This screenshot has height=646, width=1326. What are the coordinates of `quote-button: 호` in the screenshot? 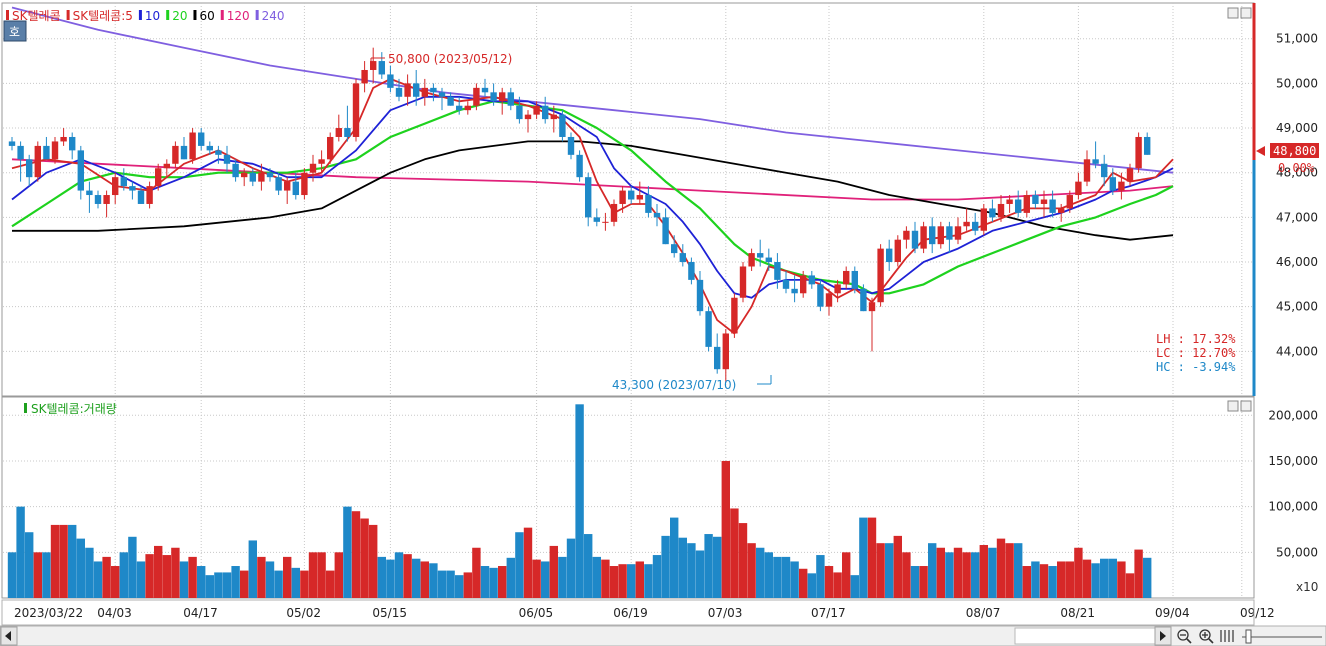 It's located at (15, 31).